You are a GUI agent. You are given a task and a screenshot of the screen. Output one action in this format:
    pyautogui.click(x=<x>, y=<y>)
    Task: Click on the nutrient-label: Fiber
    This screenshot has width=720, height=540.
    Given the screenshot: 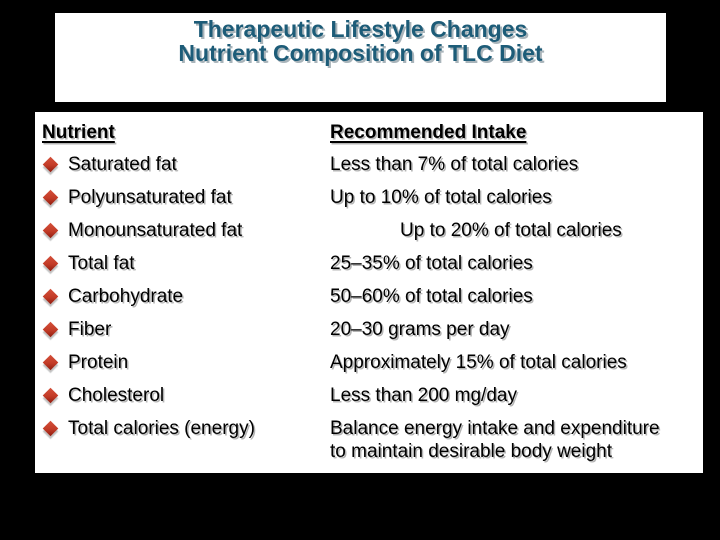 What is the action you would take?
    pyautogui.click(x=90, y=329)
    